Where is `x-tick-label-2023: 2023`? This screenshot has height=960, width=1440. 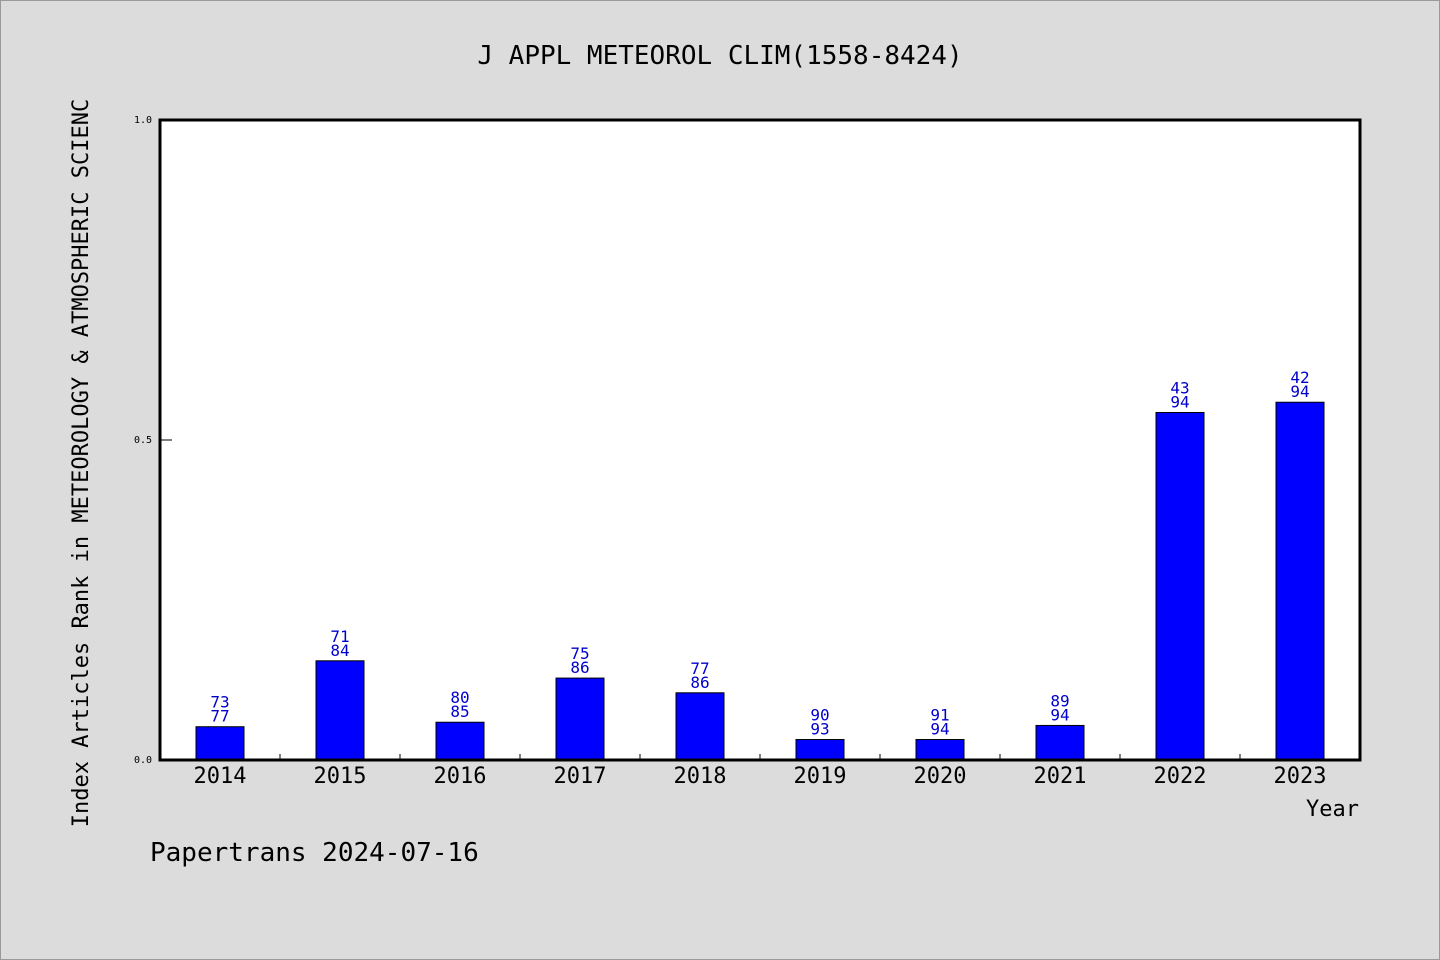
x-tick-label-2023: 2023 is located at coordinates (1300, 776).